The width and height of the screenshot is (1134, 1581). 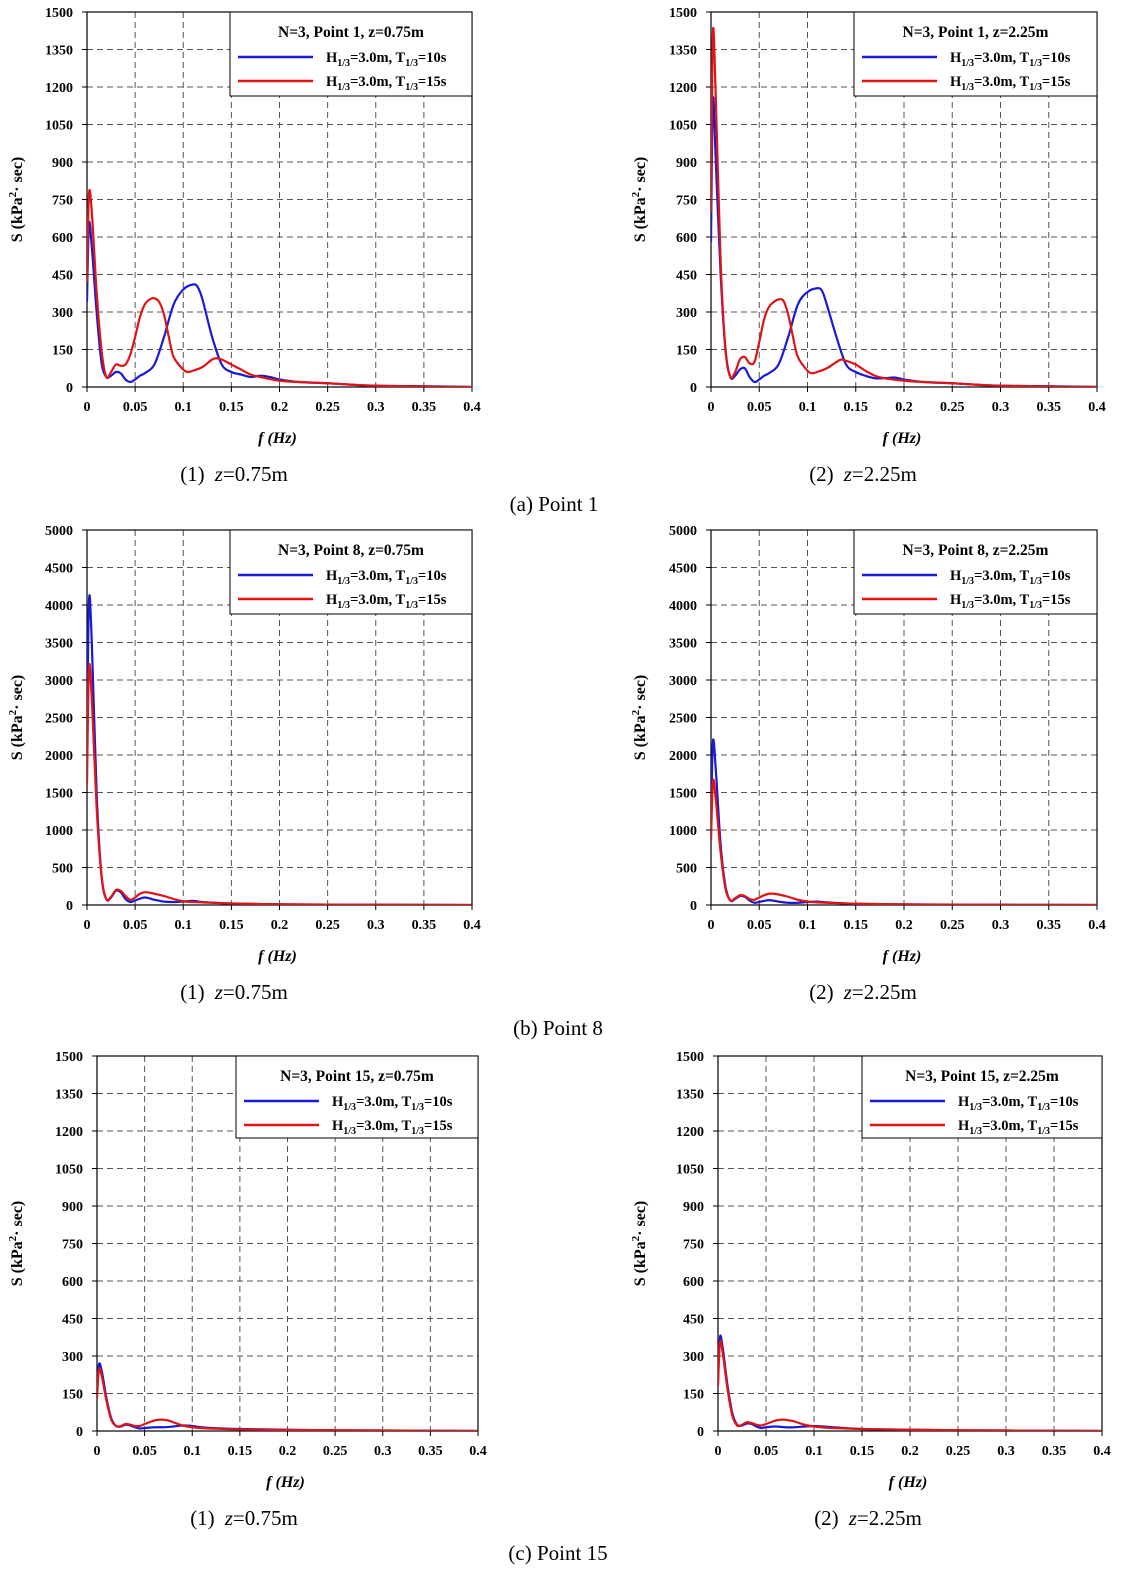 What do you see at coordinates (59, 531) in the screenshot?
I see `y-tick-label: 5000` at bounding box center [59, 531].